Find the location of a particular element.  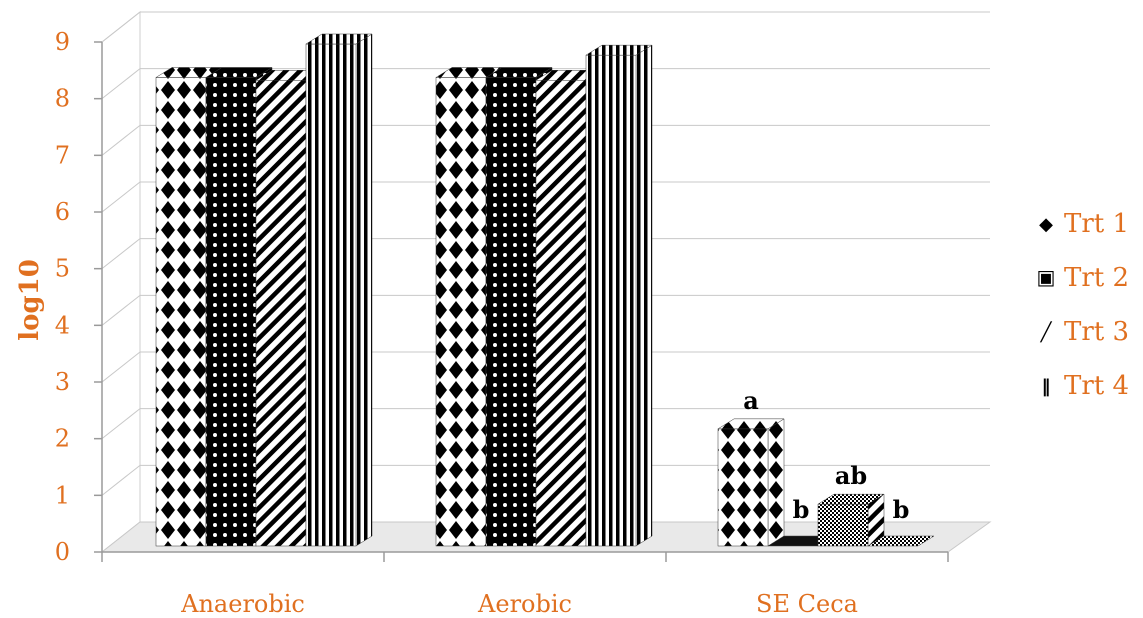

legend-swatch-icon: ╱ is located at coordinates (1046, 332).